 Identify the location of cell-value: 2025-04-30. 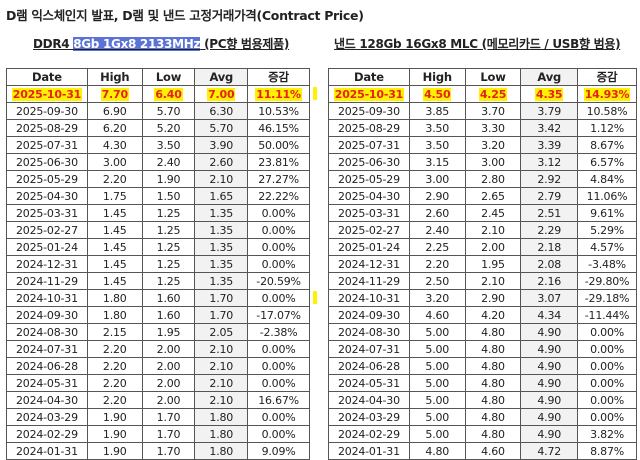
(46, 196).